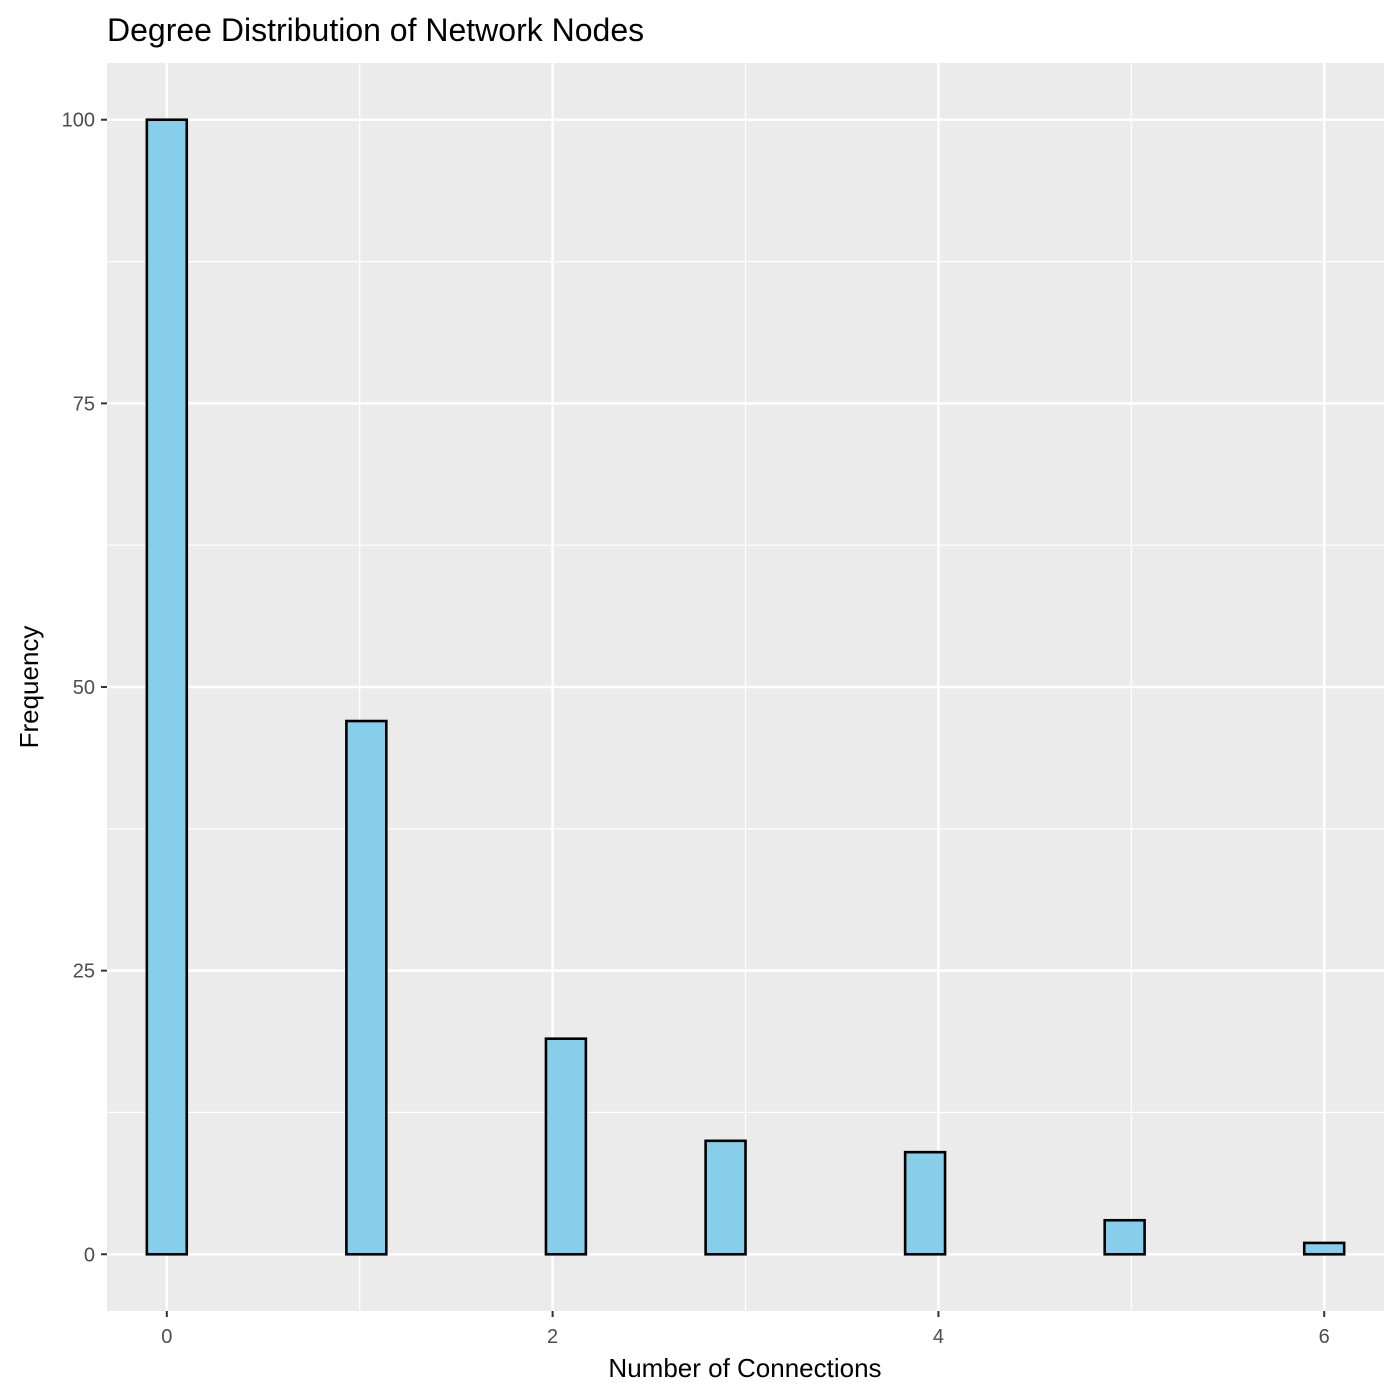  I want to click on x-tick-label: 2, so click(552, 1337).